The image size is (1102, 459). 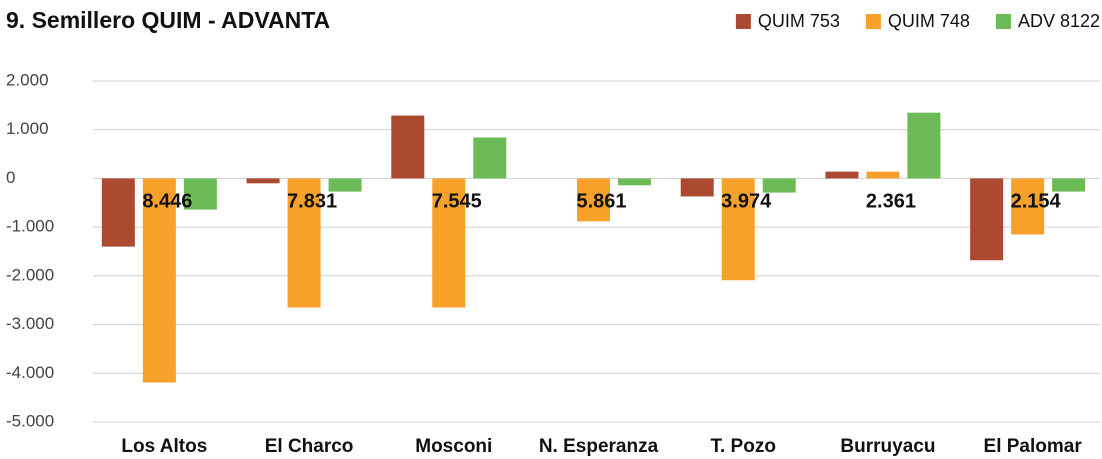 I want to click on annotation: 8.446, so click(x=167, y=201).